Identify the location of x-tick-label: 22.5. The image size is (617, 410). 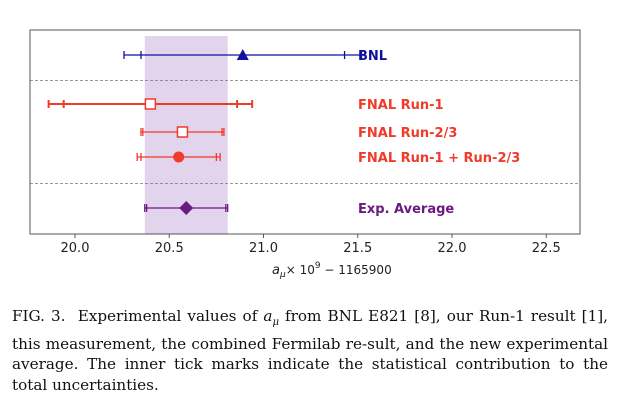
(546, 248).